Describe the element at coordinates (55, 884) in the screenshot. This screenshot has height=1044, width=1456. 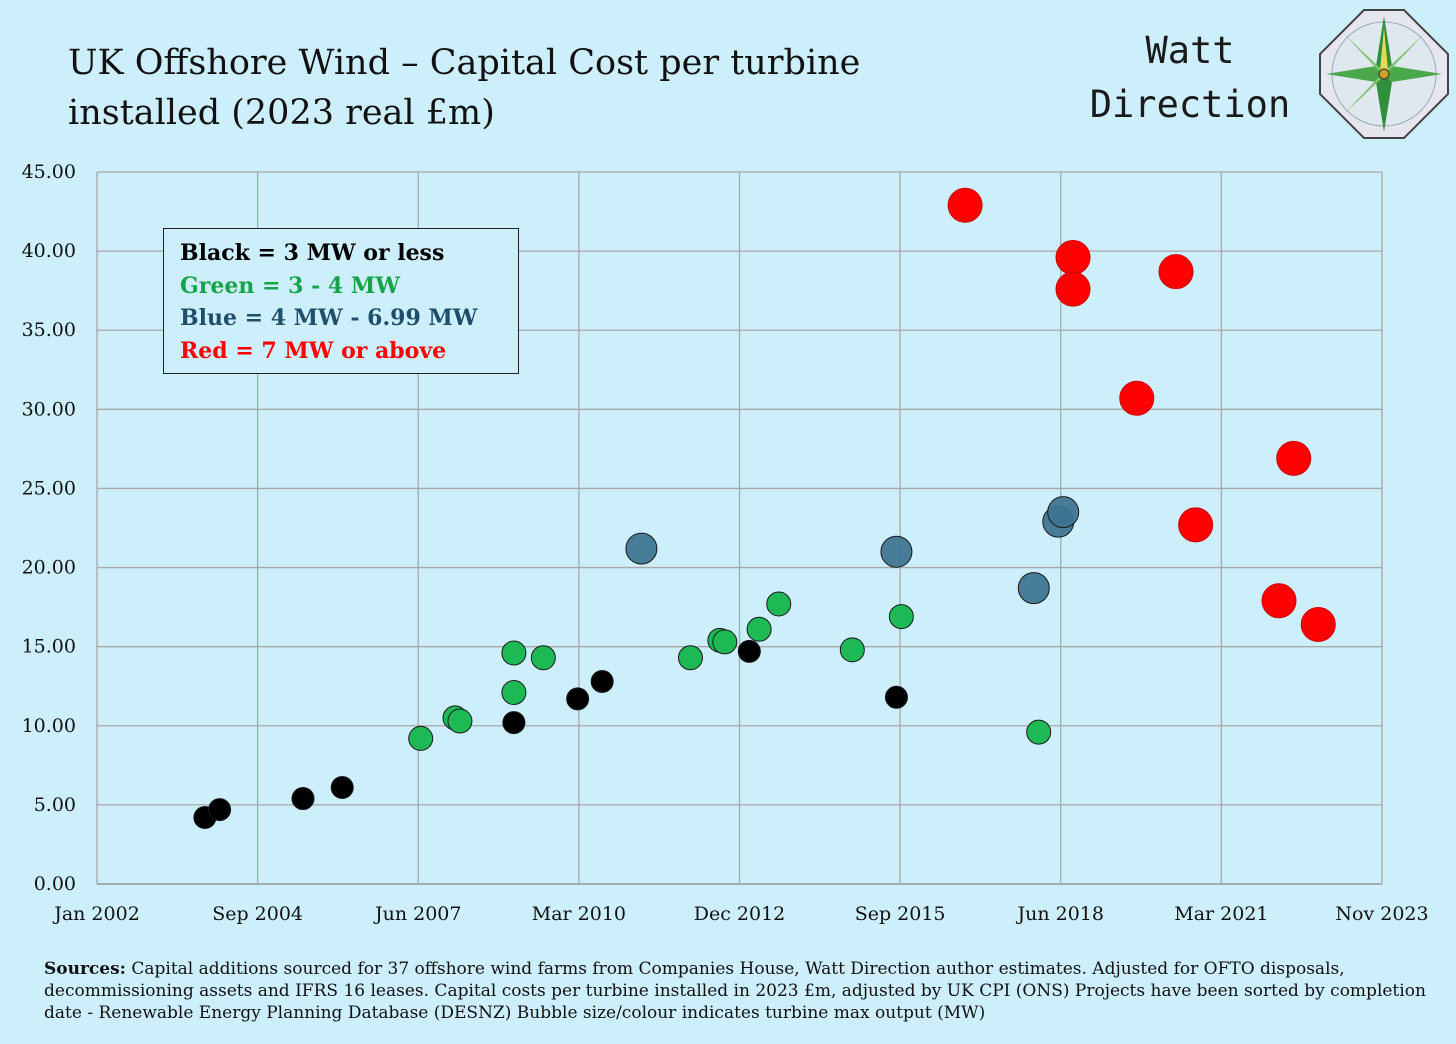
I see `y-tick-label: 0.00` at that location.